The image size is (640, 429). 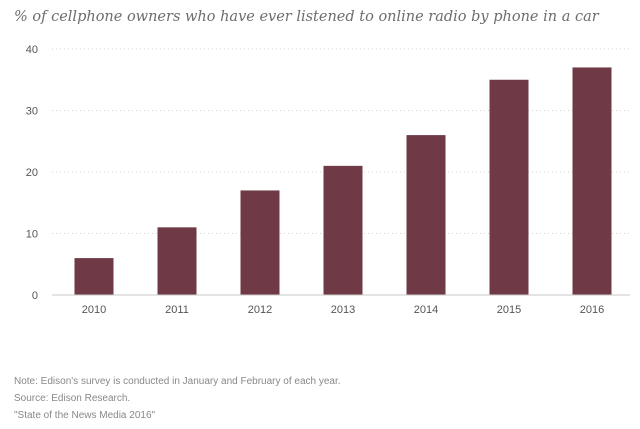 I want to click on report-text: "State of the News Media 2016", so click(x=85, y=415).